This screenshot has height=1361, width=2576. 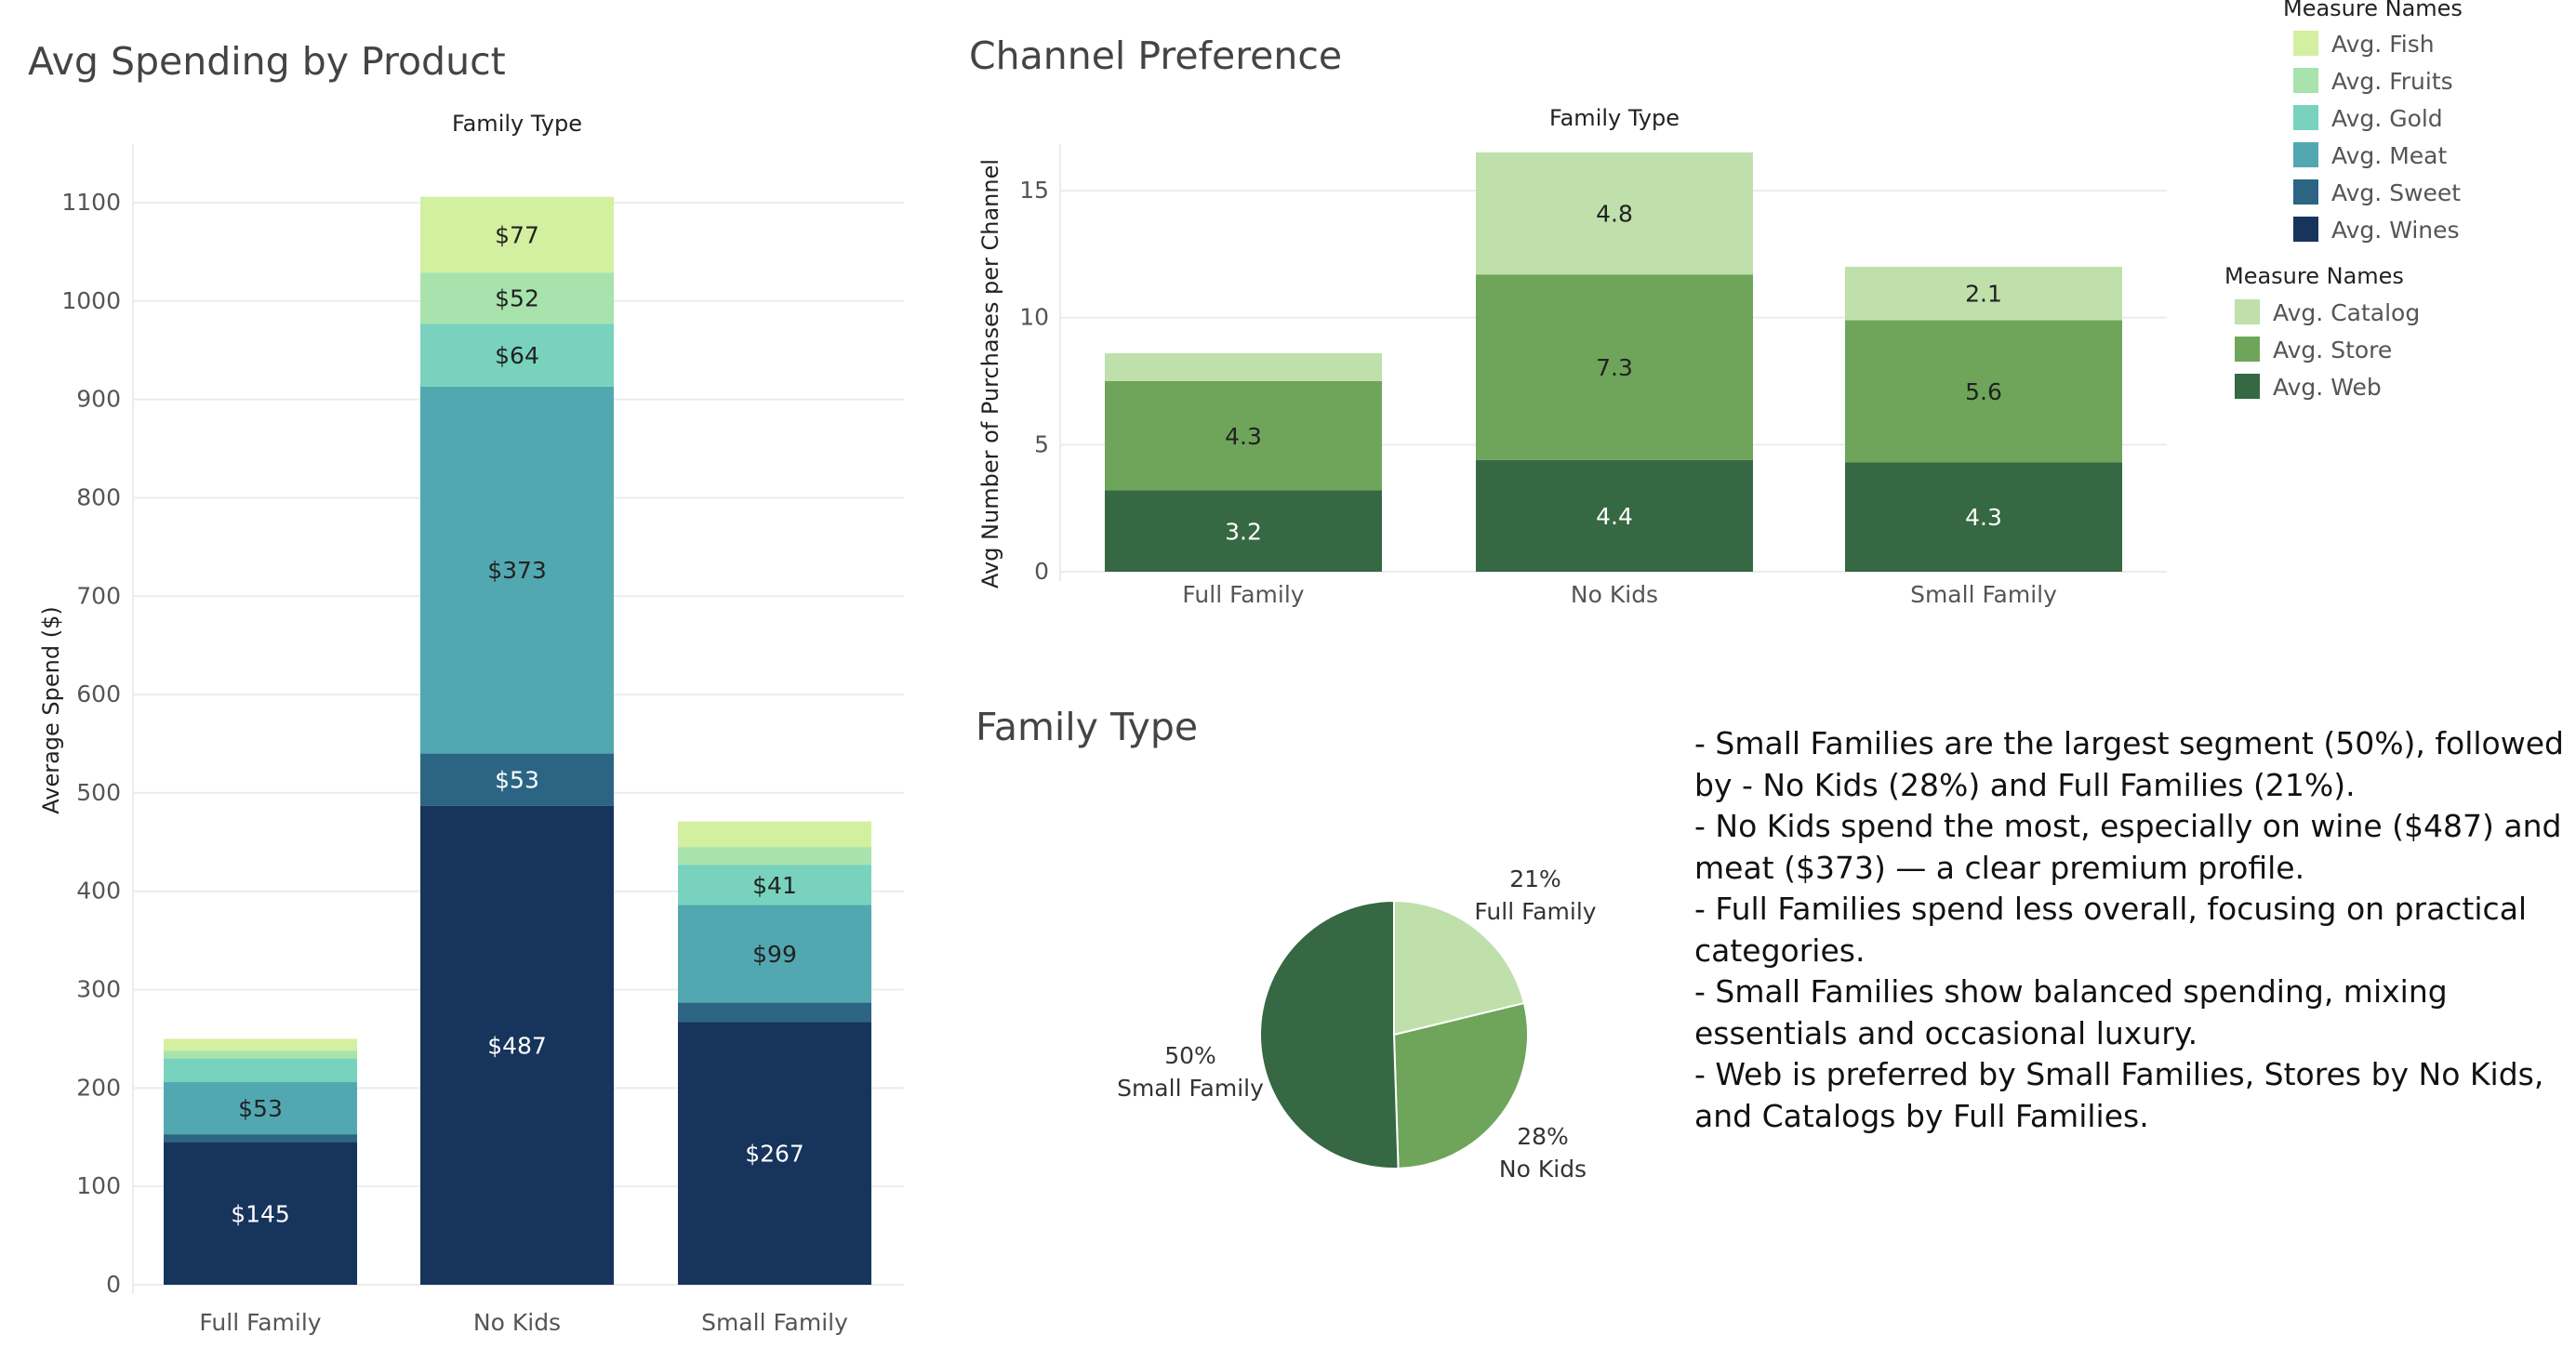 I want to click on spending-y-tick-label: 500, so click(x=98, y=792).